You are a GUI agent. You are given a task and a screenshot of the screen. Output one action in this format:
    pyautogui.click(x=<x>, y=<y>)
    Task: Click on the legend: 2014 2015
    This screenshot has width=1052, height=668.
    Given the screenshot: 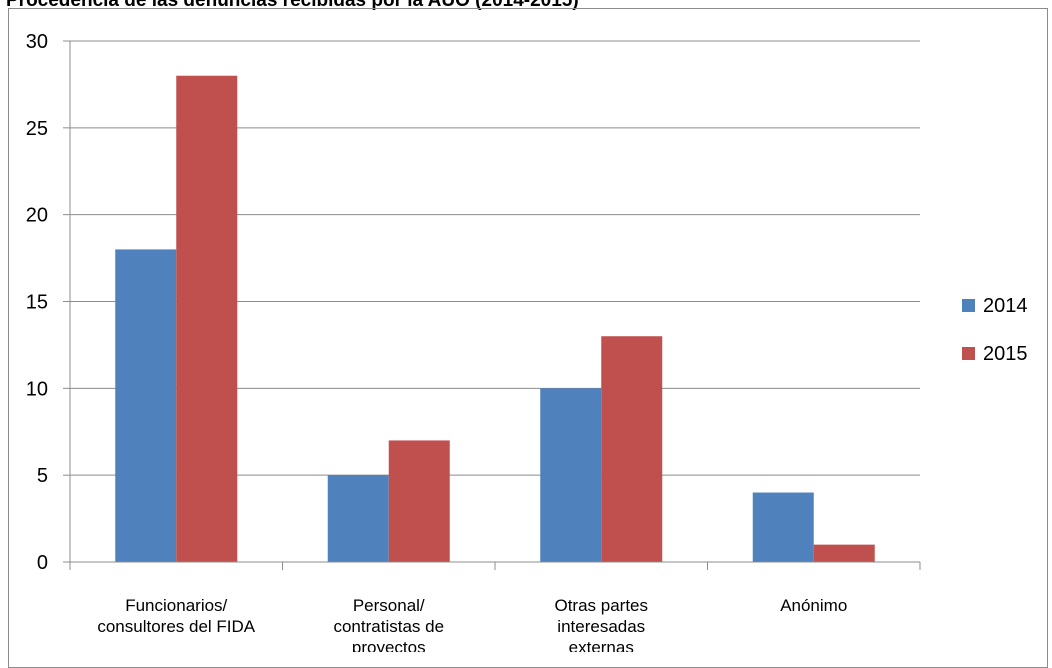 What is the action you would take?
    pyautogui.click(x=995, y=330)
    